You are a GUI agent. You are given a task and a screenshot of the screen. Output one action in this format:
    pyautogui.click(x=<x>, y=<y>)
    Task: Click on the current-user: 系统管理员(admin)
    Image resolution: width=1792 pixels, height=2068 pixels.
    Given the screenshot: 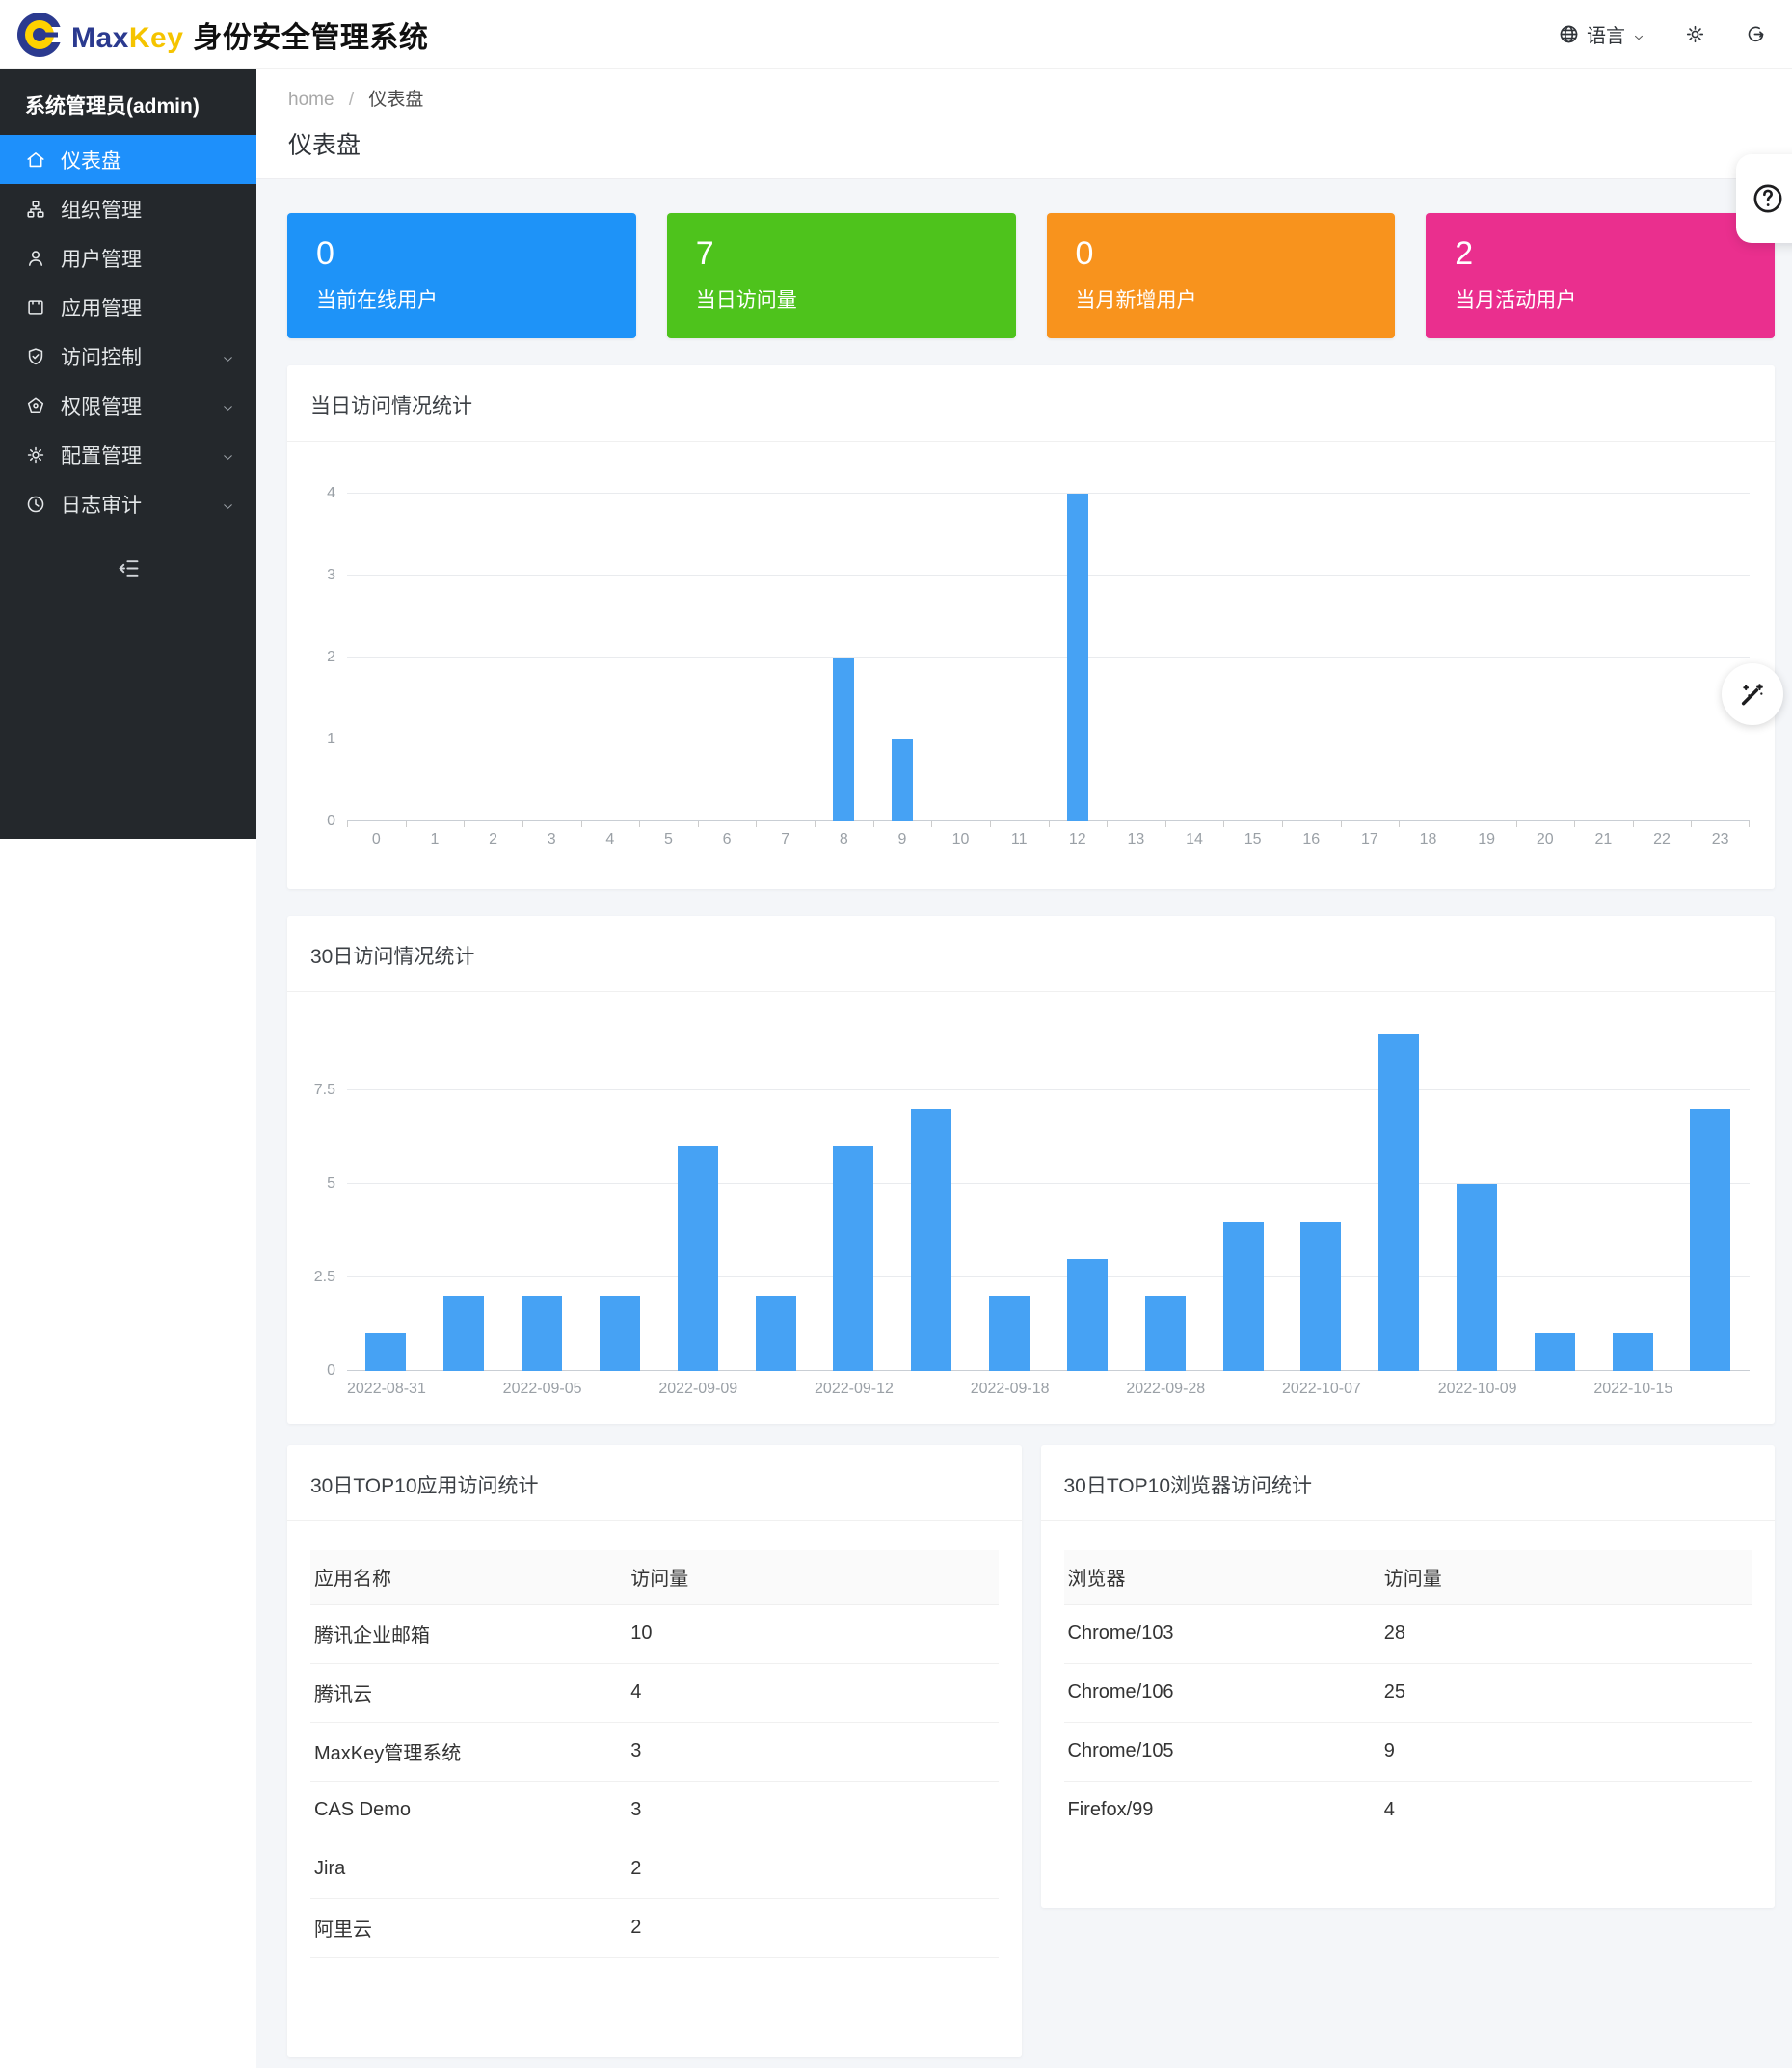 What is the action you would take?
    pyautogui.click(x=112, y=106)
    